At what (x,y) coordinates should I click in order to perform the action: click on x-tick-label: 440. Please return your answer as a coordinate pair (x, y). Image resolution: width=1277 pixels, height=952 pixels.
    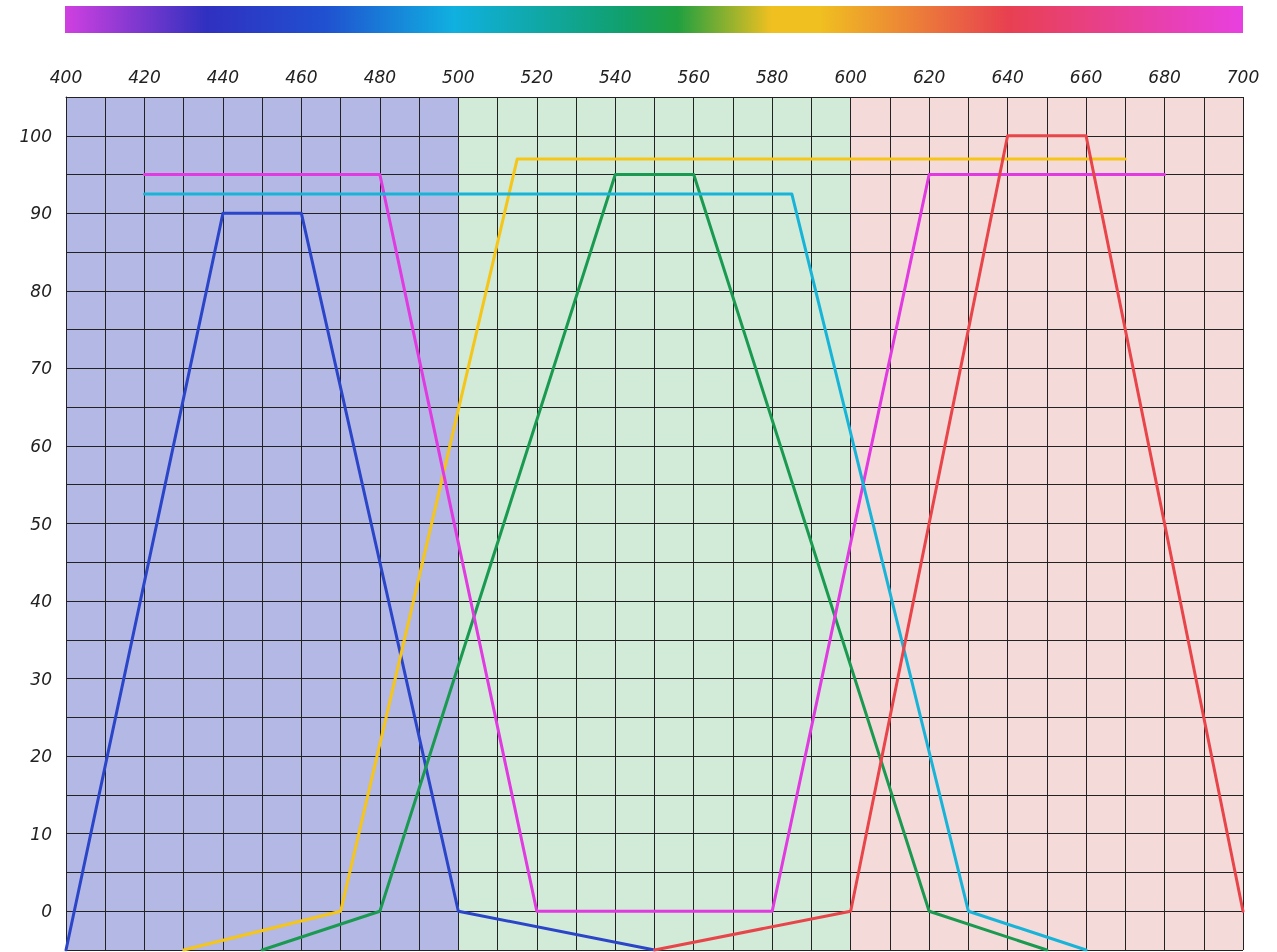
    Looking at the image, I should click on (223, 76).